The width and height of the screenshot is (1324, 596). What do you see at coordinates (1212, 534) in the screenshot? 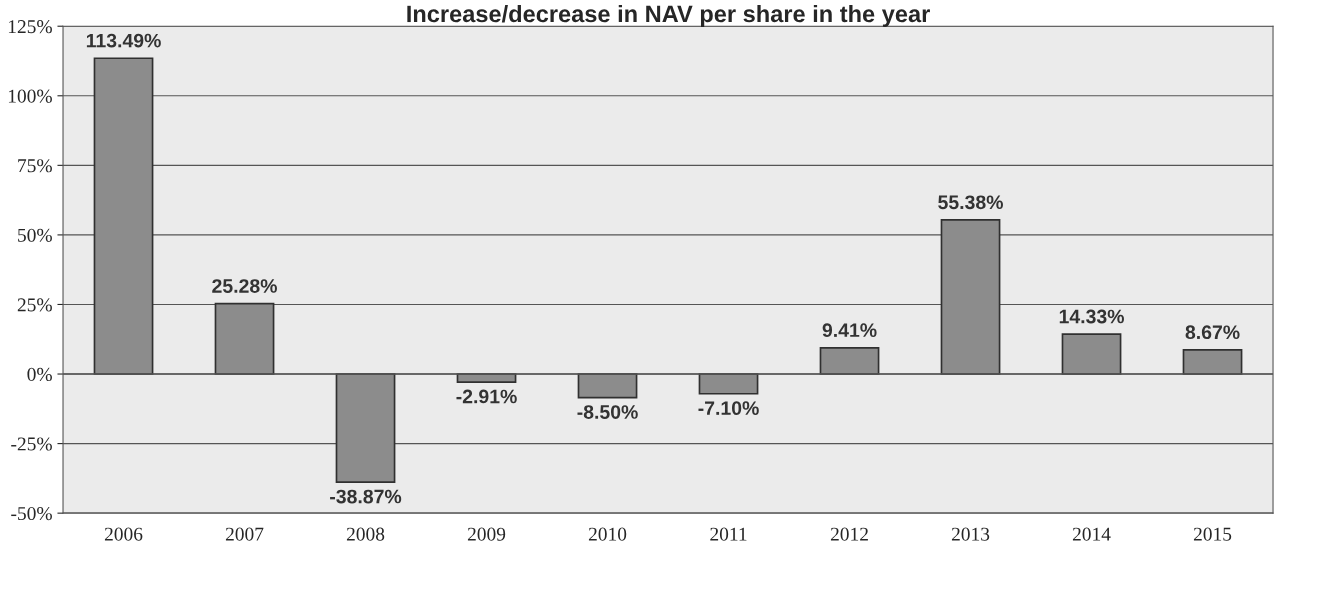
I see `x-tick-label: 2015` at bounding box center [1212, 534].